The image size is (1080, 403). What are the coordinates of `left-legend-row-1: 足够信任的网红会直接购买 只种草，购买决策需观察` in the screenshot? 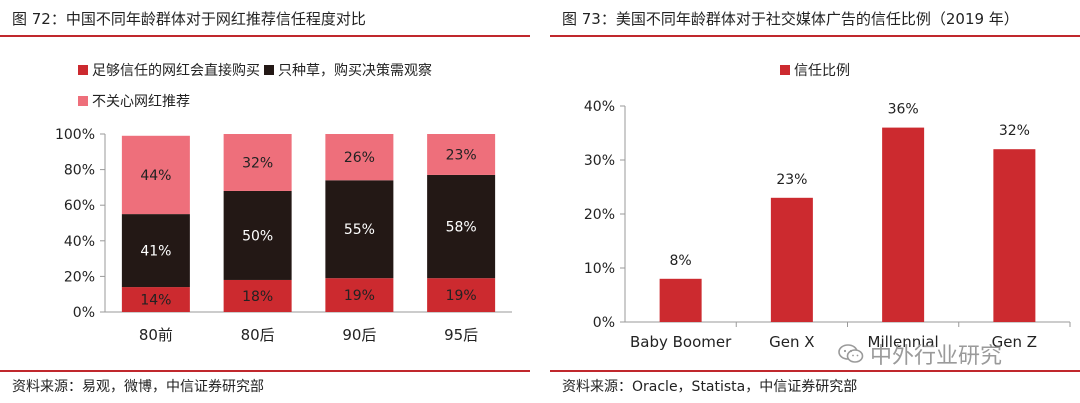 It's located at (255, 70).